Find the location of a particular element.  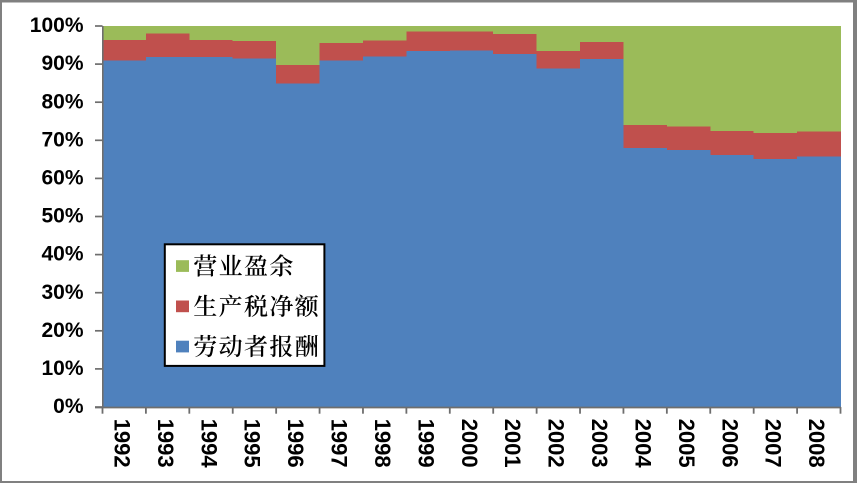

svg-text: 40% is located at coordinates (62, 254).